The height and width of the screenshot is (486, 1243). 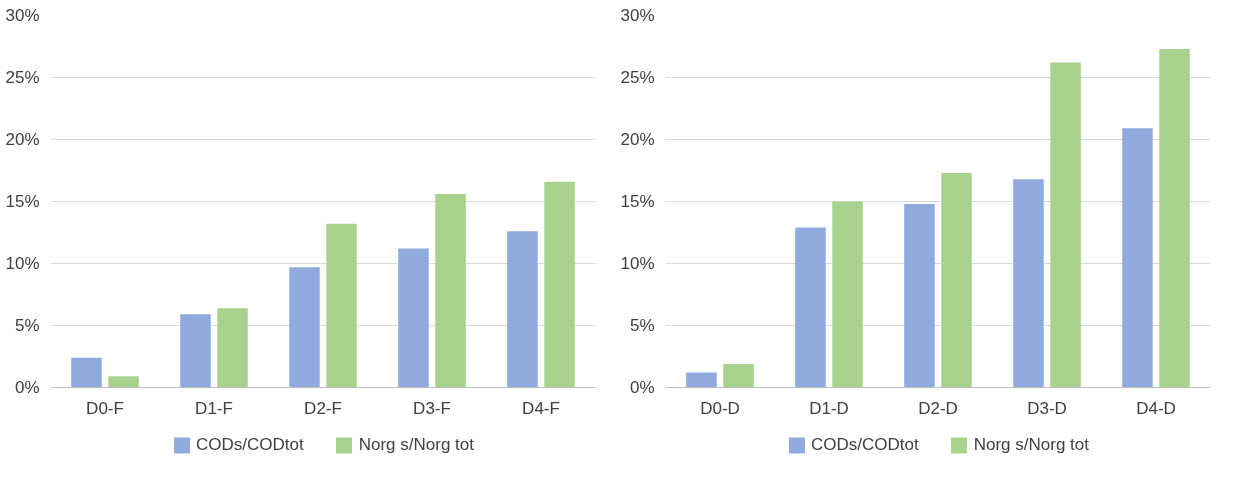 I want to click on x-tick-label: D2-F, so click(x=323, y=408).